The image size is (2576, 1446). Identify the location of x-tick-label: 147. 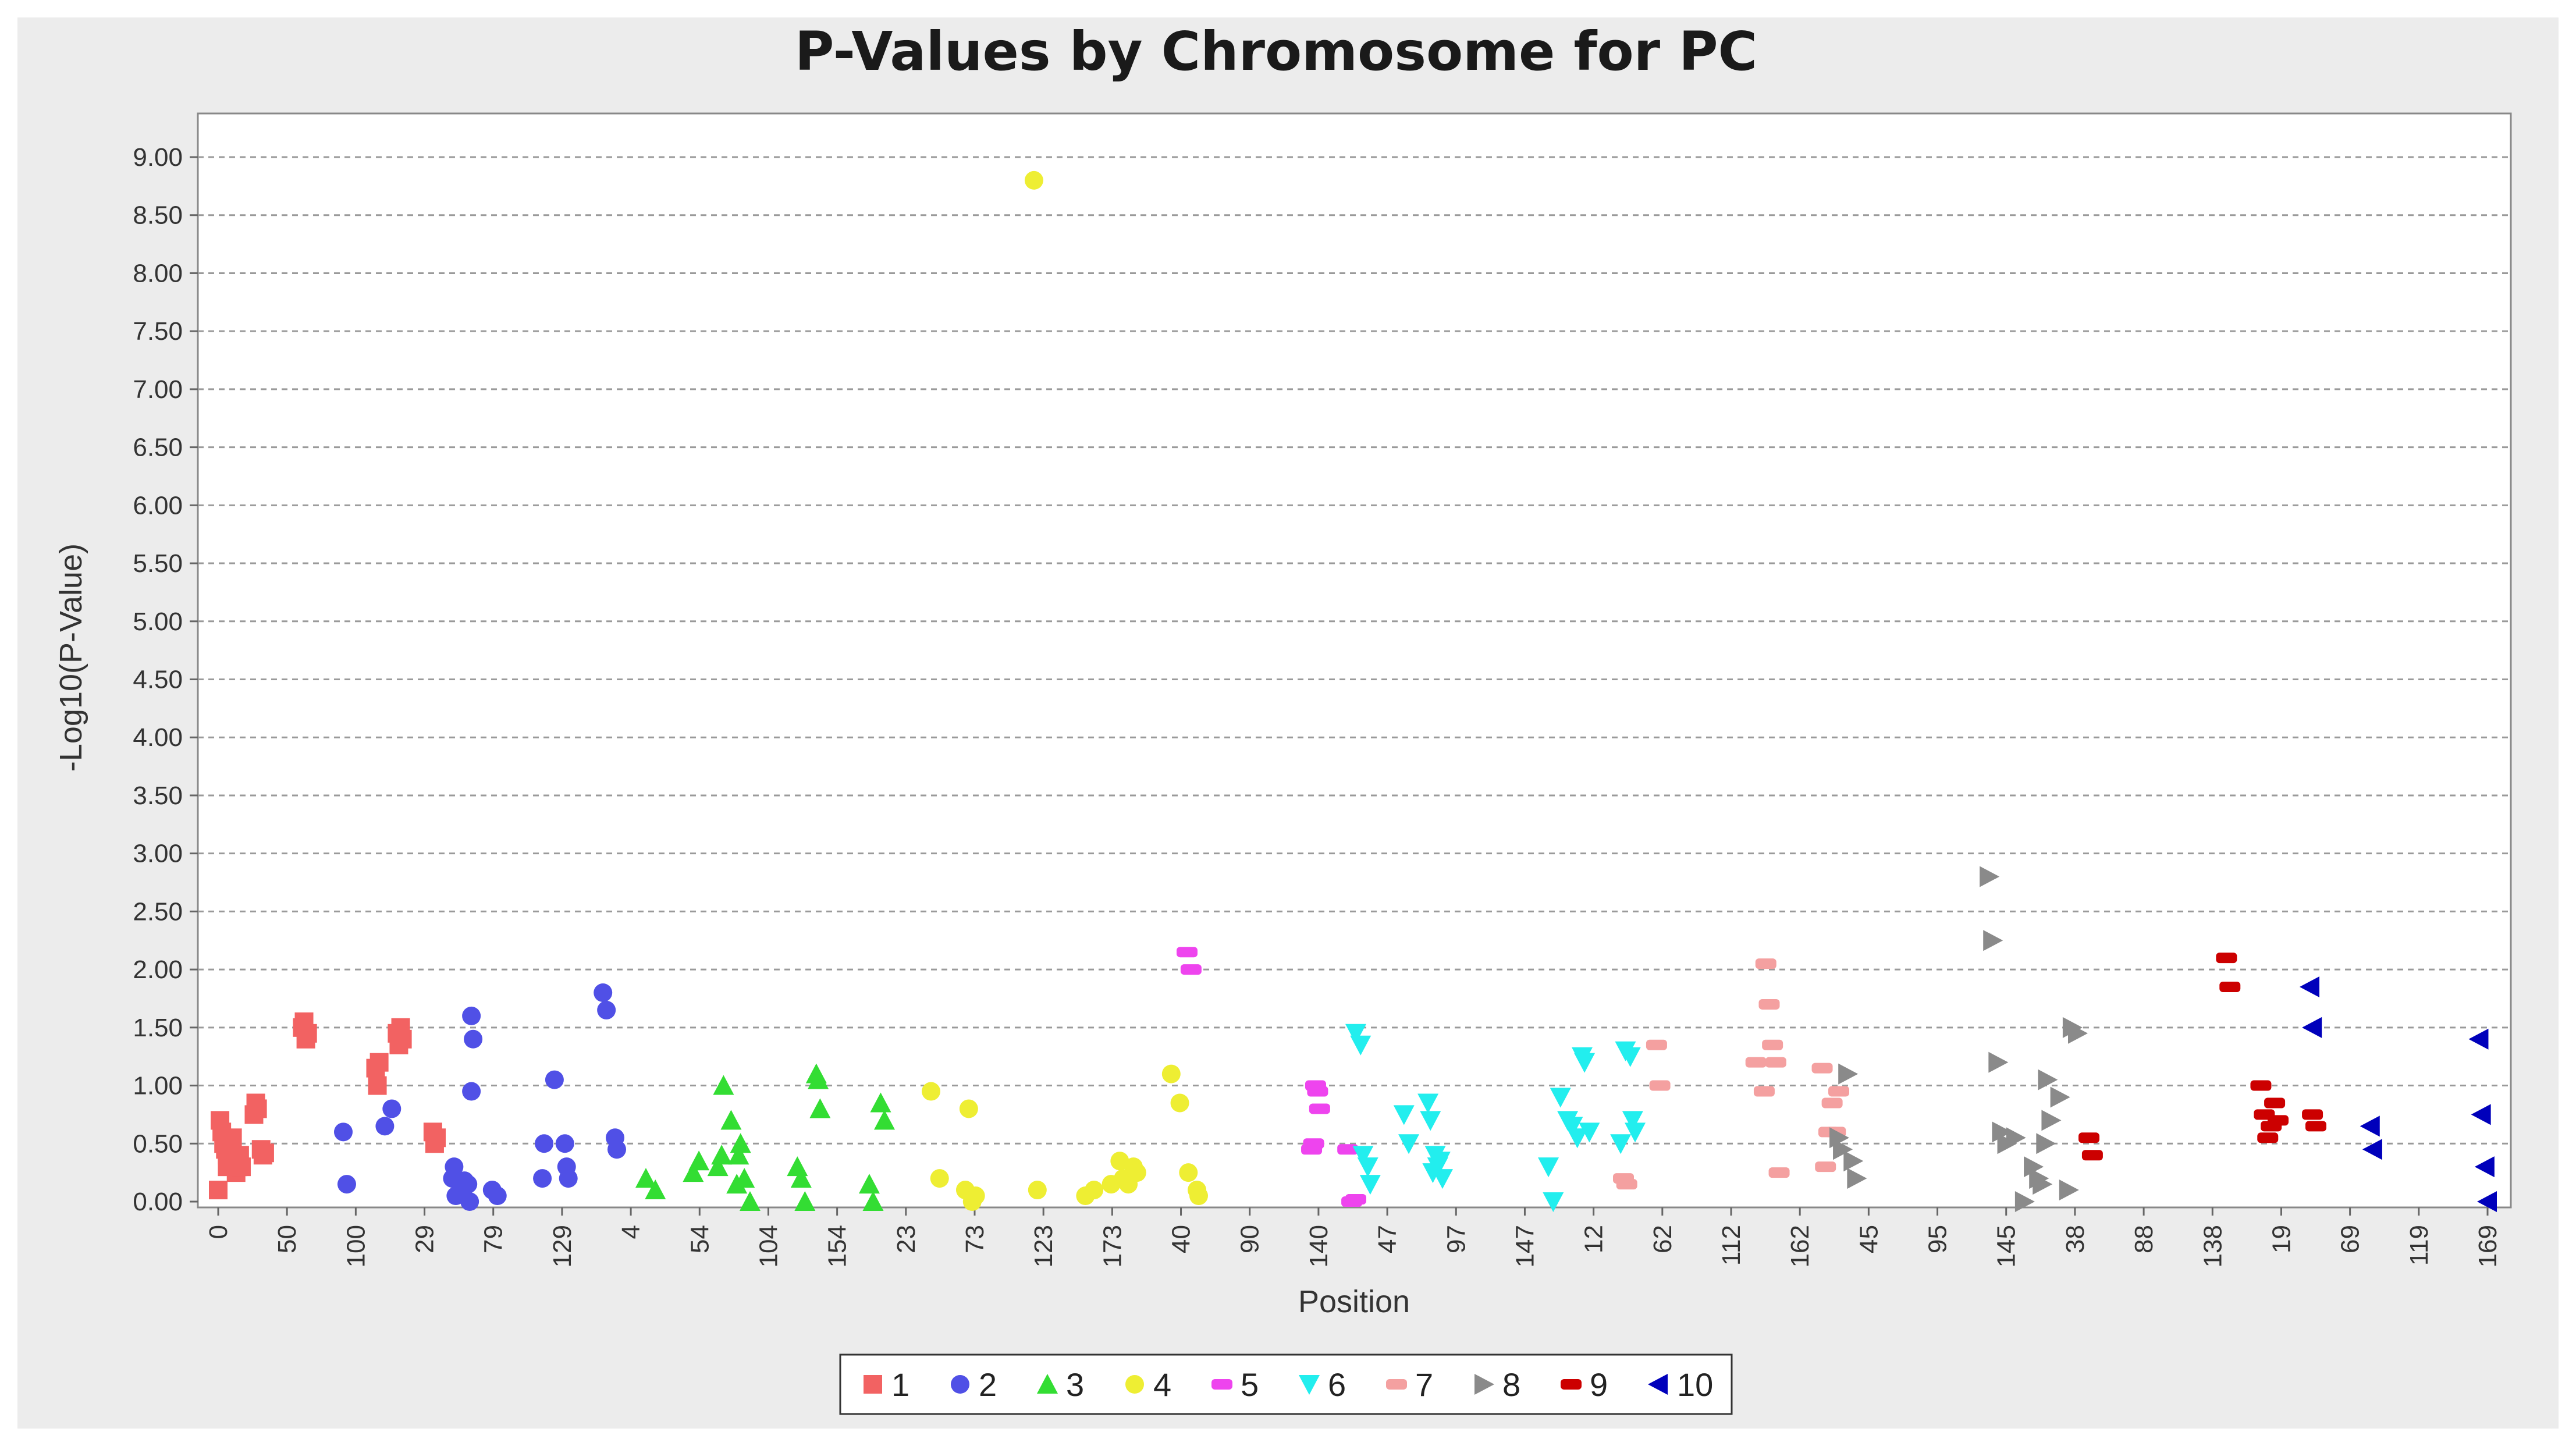
(1525, 1246).